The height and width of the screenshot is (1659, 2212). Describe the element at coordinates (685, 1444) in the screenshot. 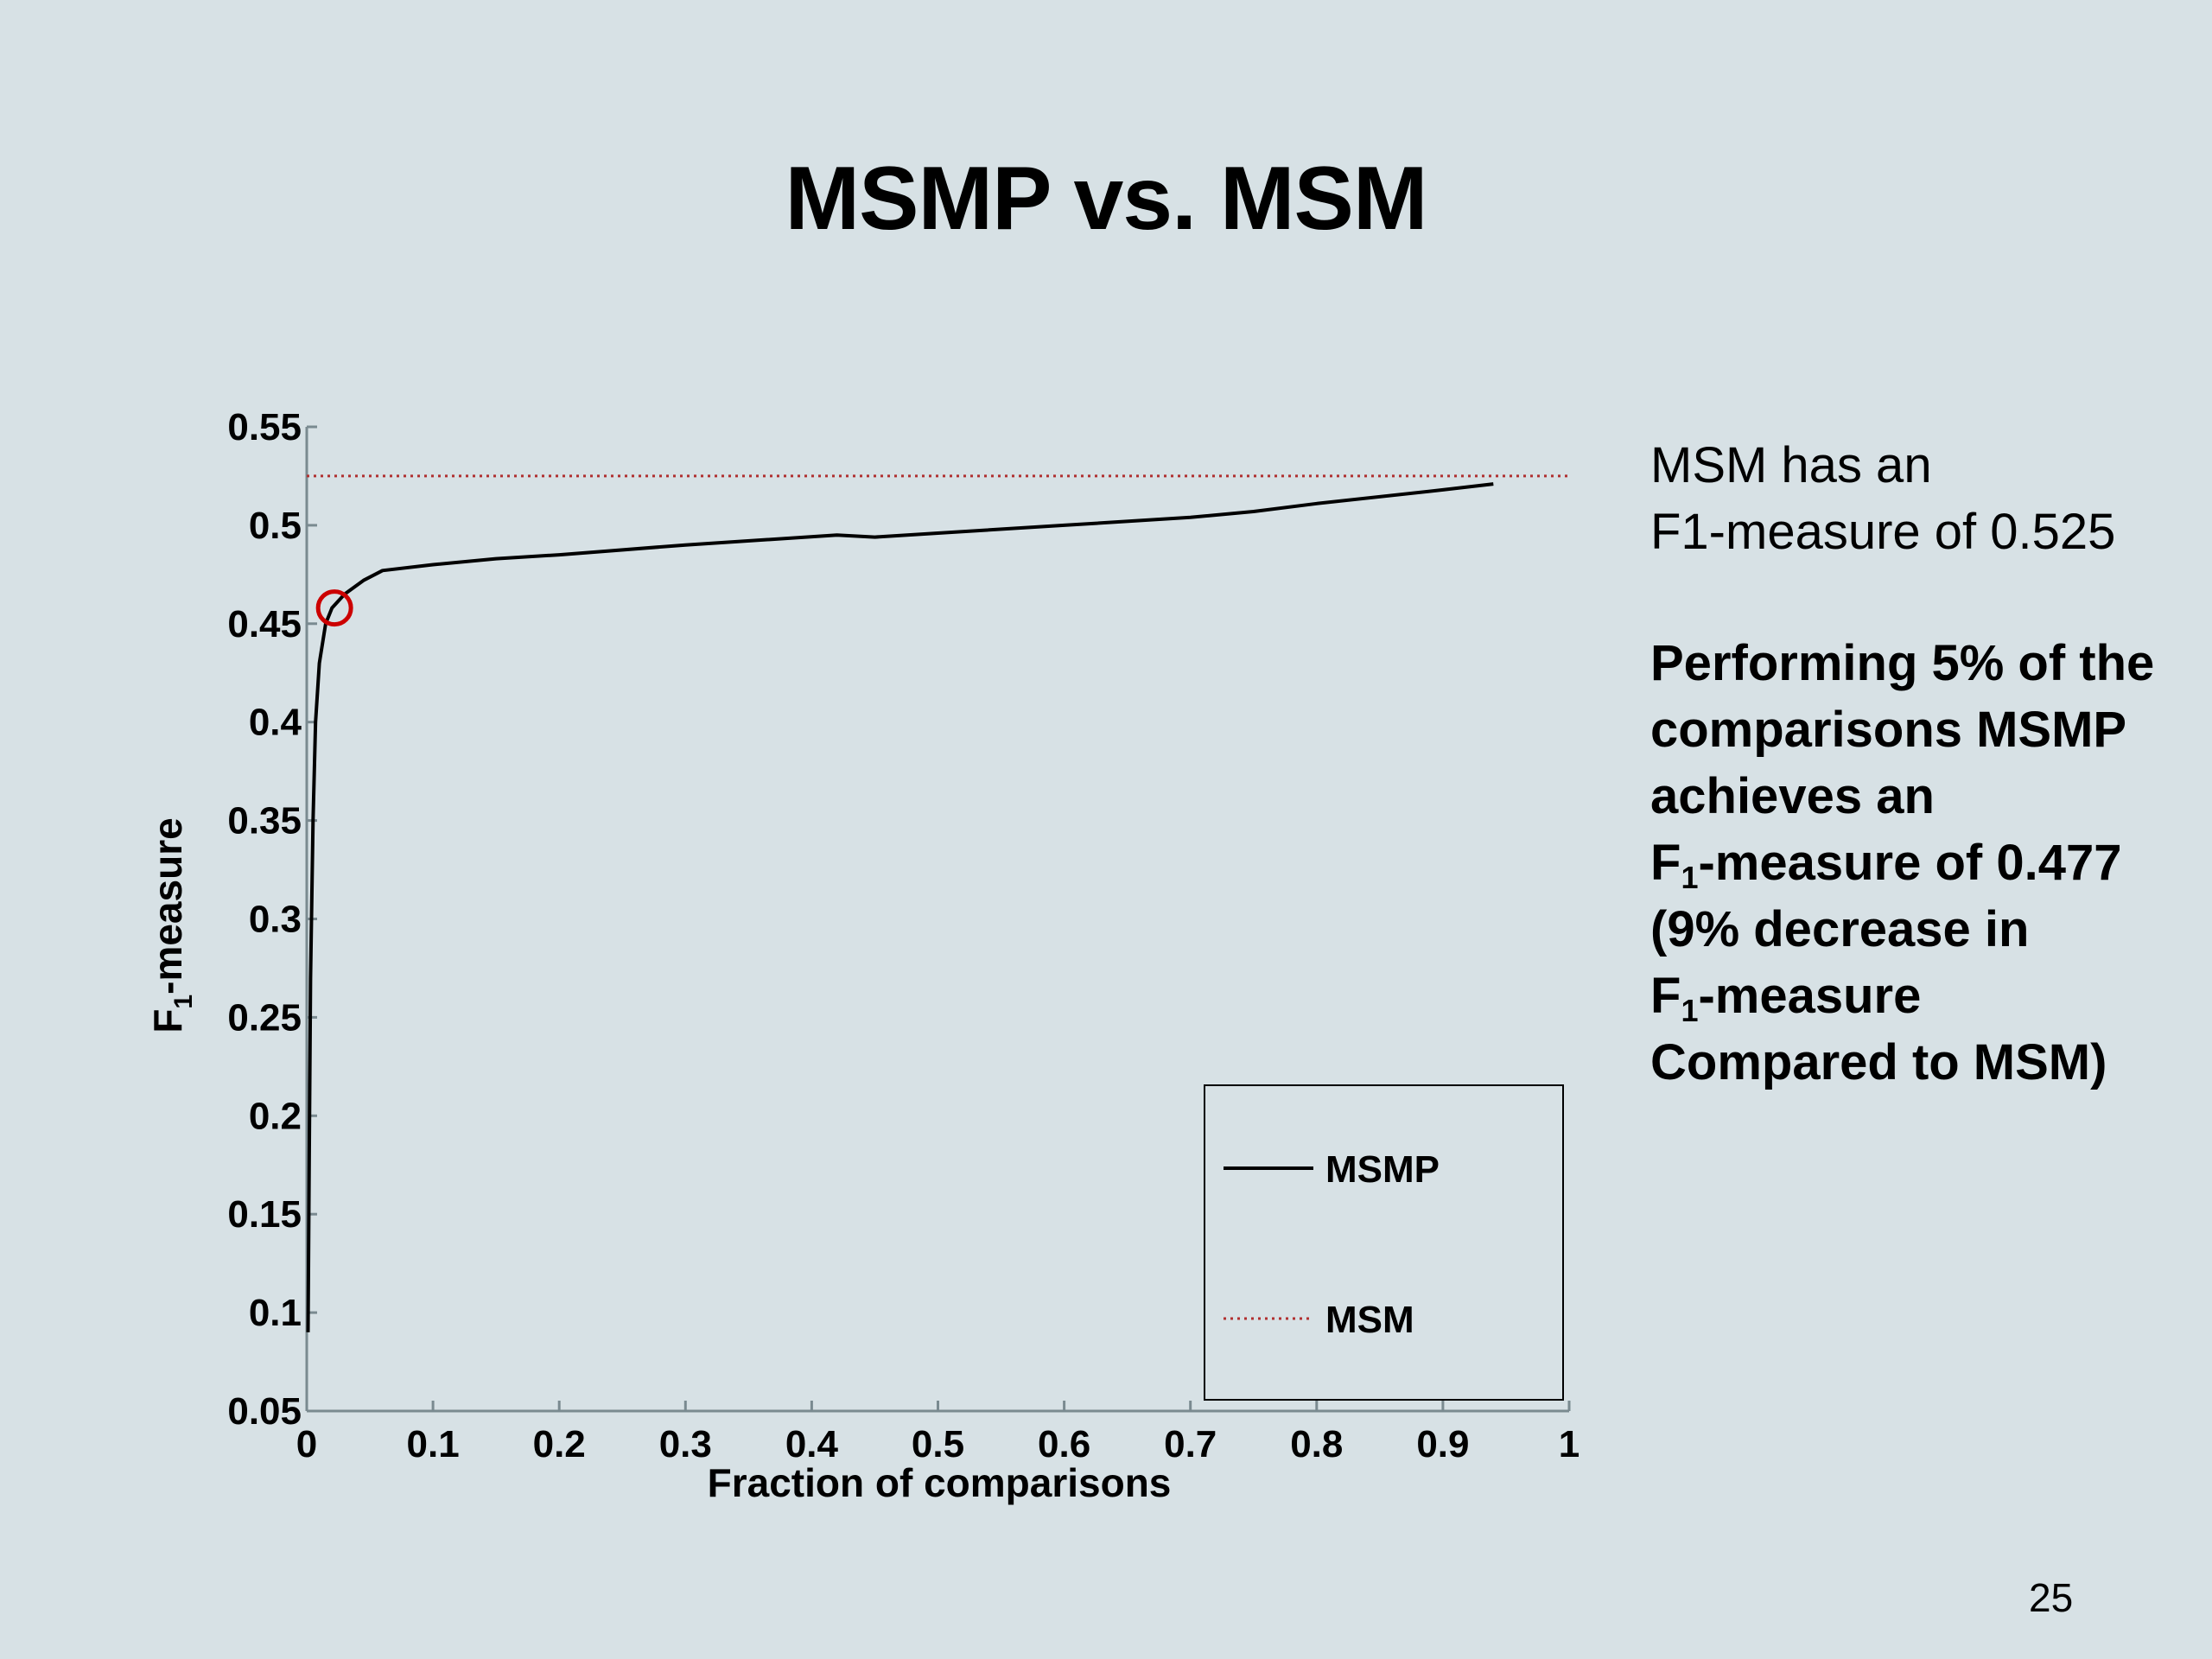

I see `x-tick-label: 0.3` at that location.